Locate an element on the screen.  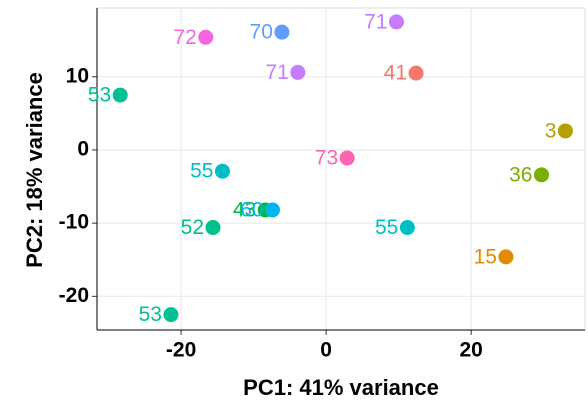
point-label: 72 is located at coordinates (184, 37).